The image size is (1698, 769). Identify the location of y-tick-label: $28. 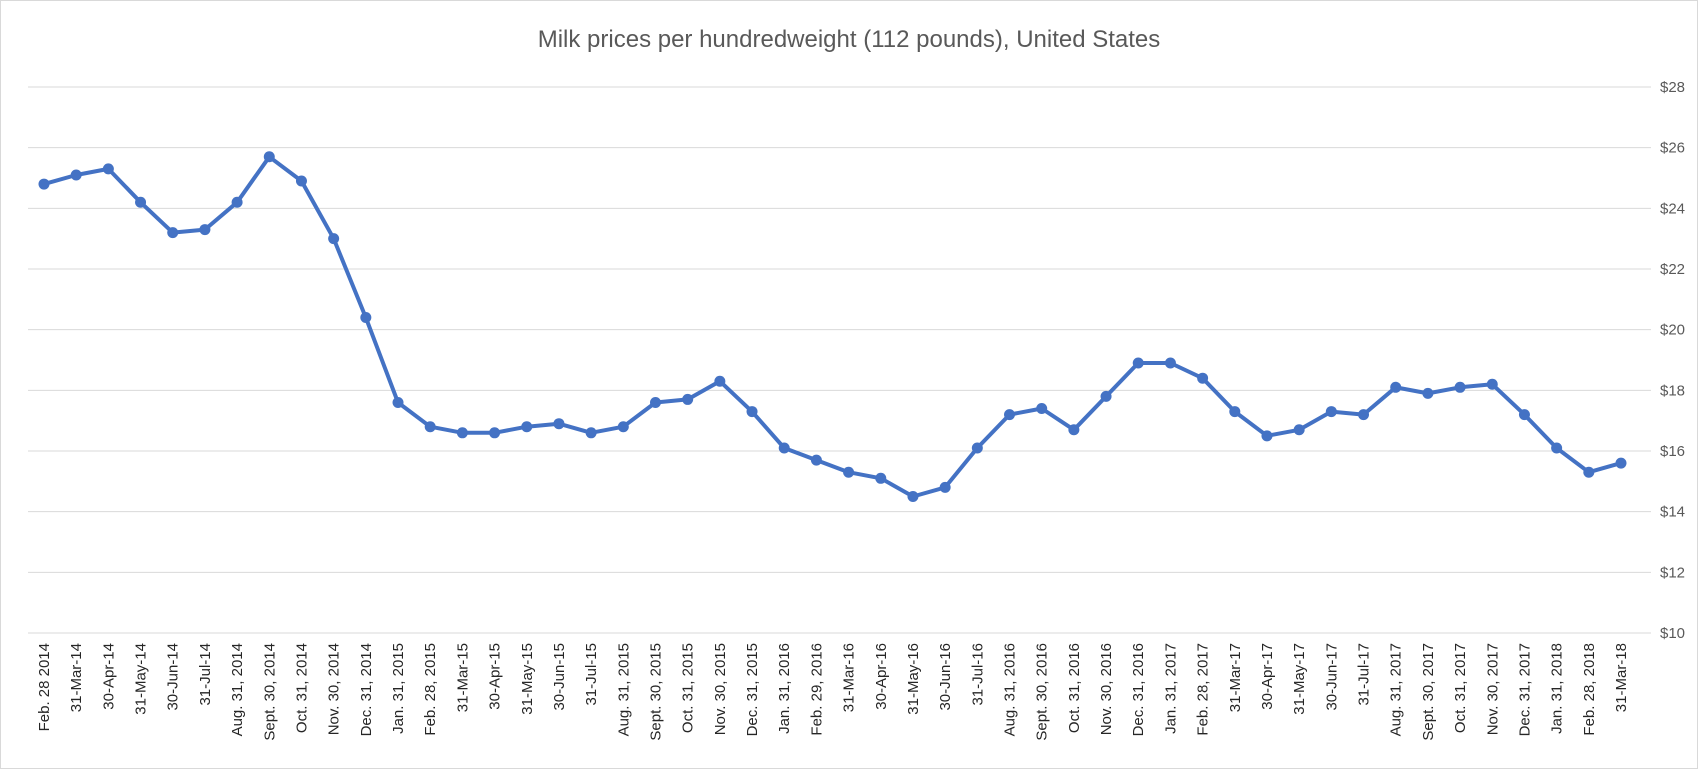
(1672, 87).